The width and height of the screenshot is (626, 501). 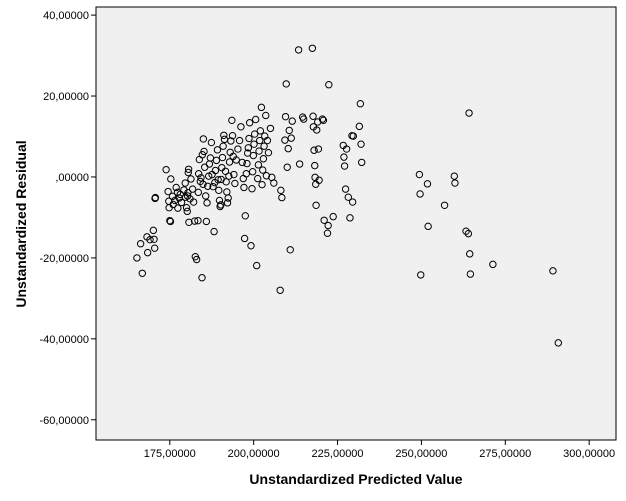 I want to click on y-tick-label: -60,00000, so click(x=64, y=421).